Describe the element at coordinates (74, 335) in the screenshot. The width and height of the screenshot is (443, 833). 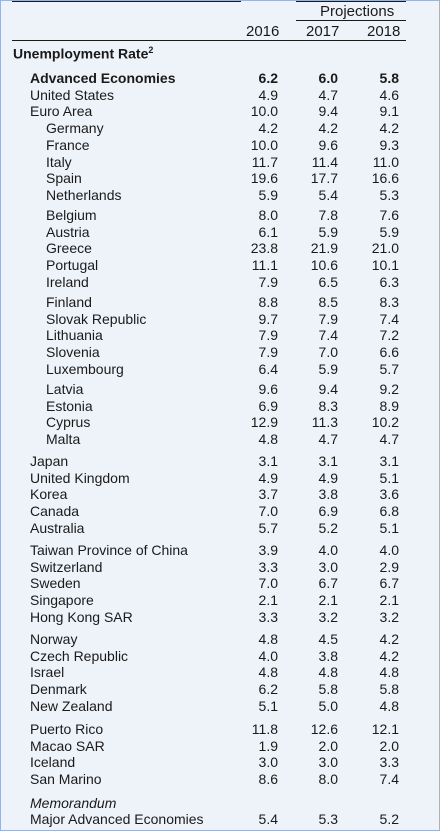
I see `row-label: Lithuania` at that location.